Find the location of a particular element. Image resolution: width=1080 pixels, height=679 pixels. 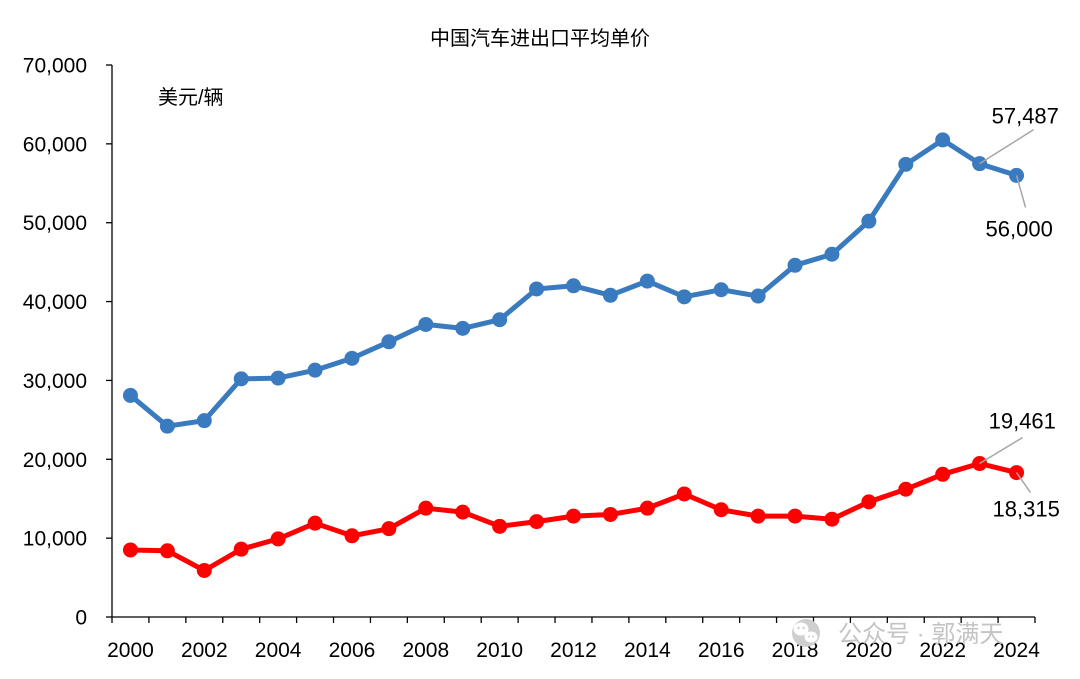

series-2-point-2022 is located at coordinates (943, 474).